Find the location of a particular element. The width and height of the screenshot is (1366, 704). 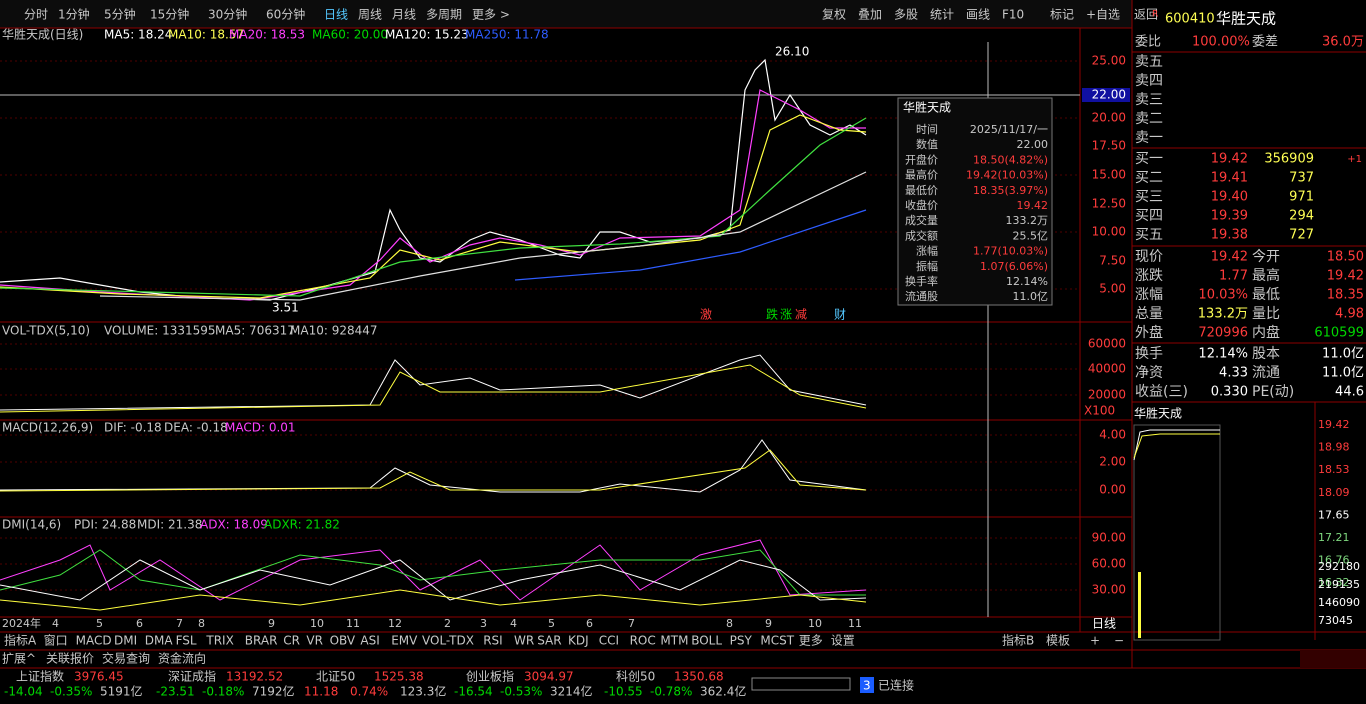

label: WR is located at coordinates (524, 641).